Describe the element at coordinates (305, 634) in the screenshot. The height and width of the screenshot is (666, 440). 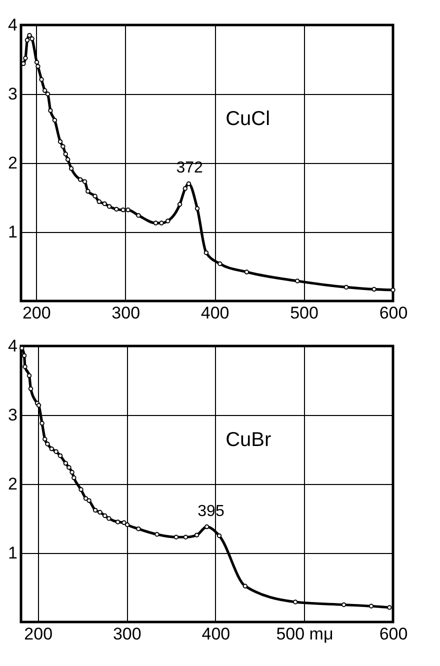
I see `x-tick-label: 500 mμ` at that location.